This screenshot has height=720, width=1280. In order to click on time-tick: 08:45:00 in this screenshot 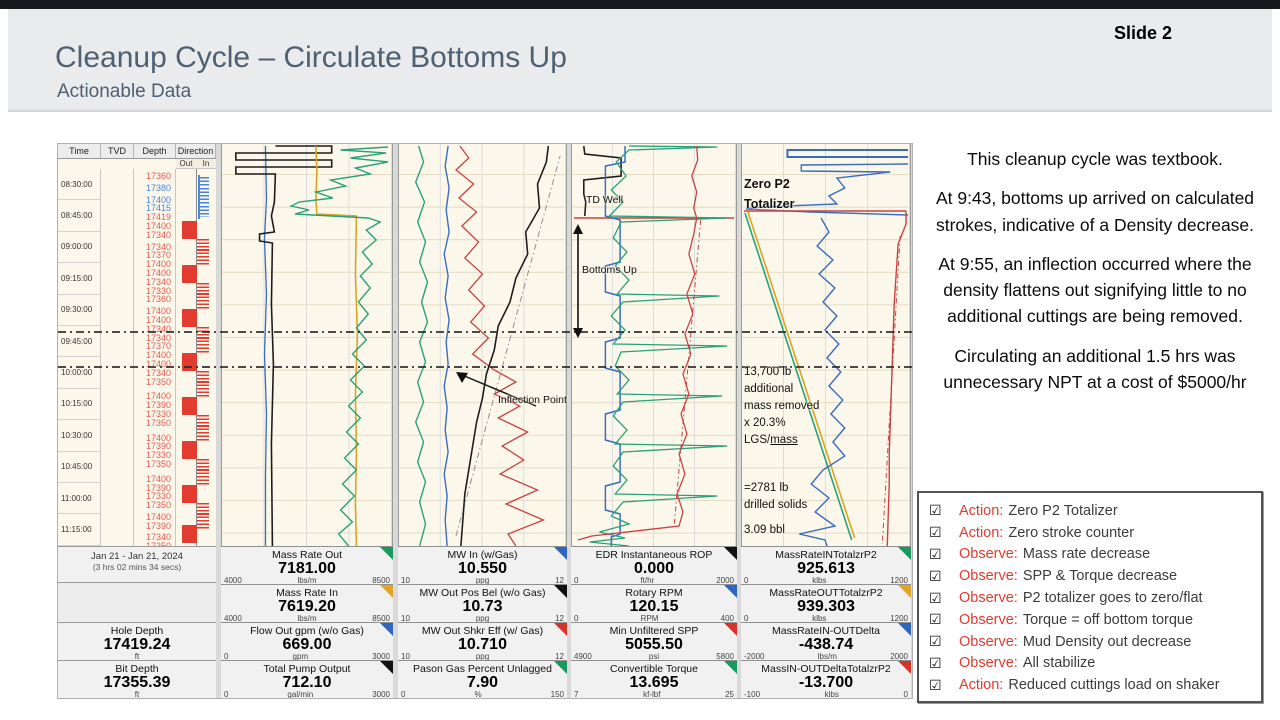, I will do `click(79, 216)`.